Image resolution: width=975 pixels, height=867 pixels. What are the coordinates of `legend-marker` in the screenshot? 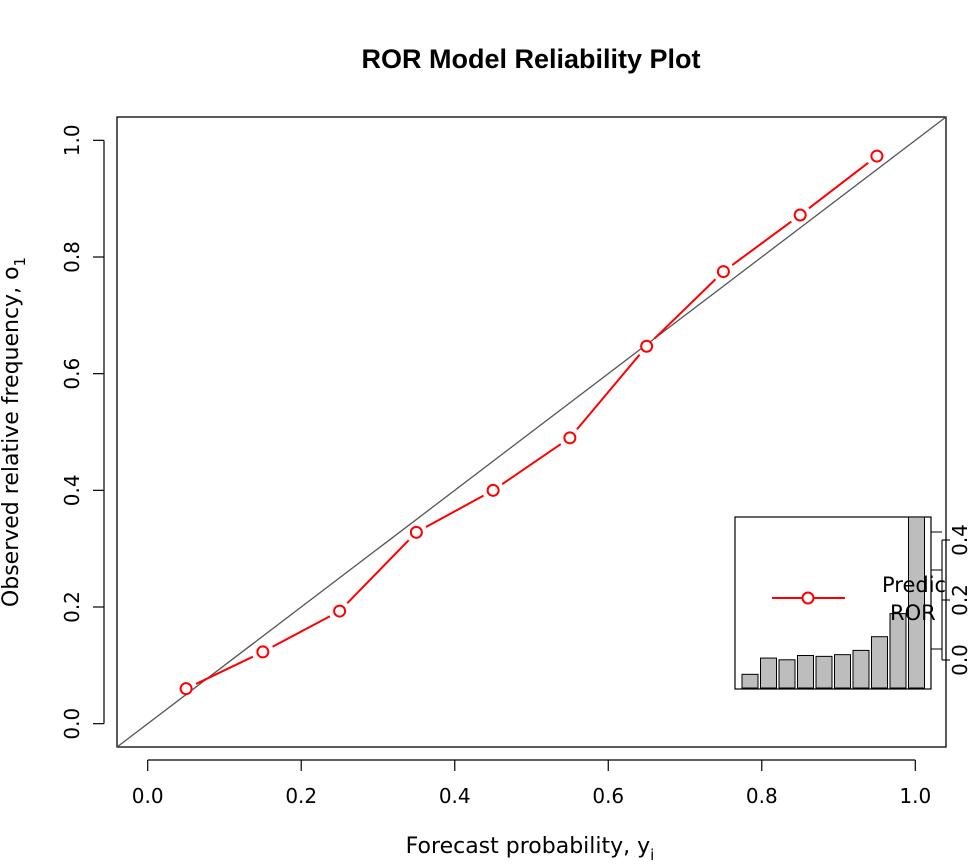 It's located at (808, 598).